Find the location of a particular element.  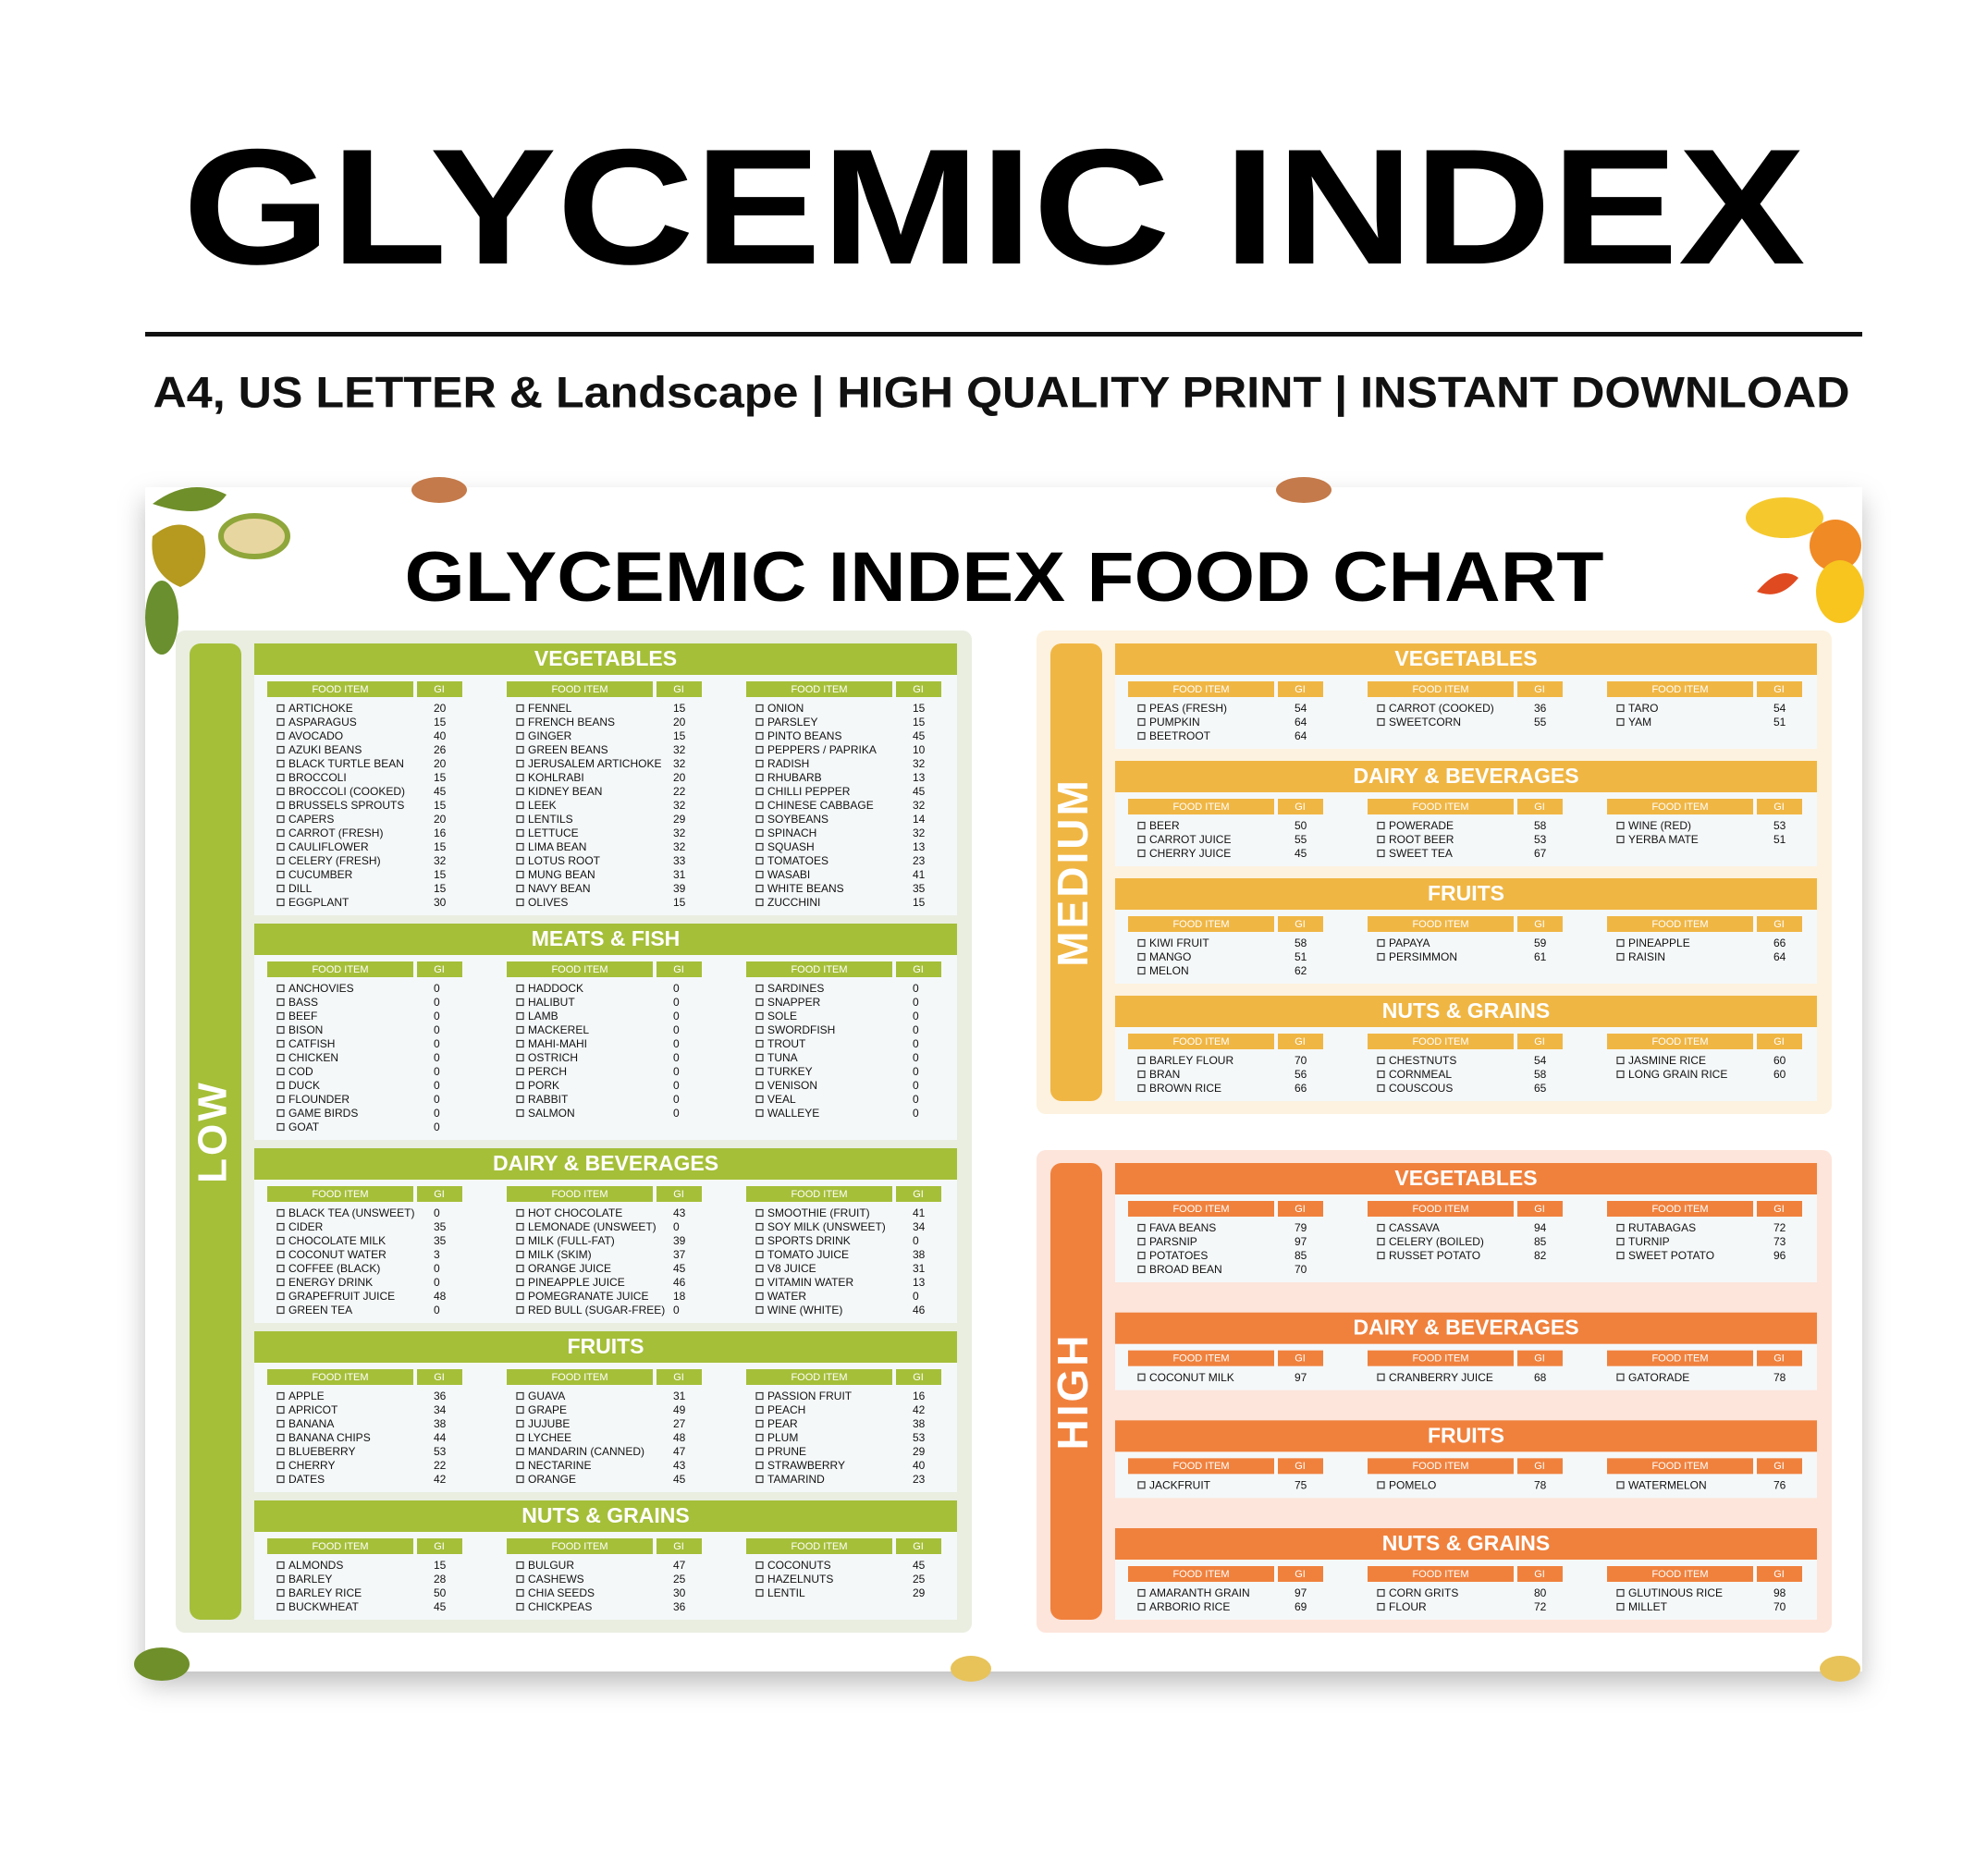

food-name: HAZELNUTS is located at coordinates (800, 1579).